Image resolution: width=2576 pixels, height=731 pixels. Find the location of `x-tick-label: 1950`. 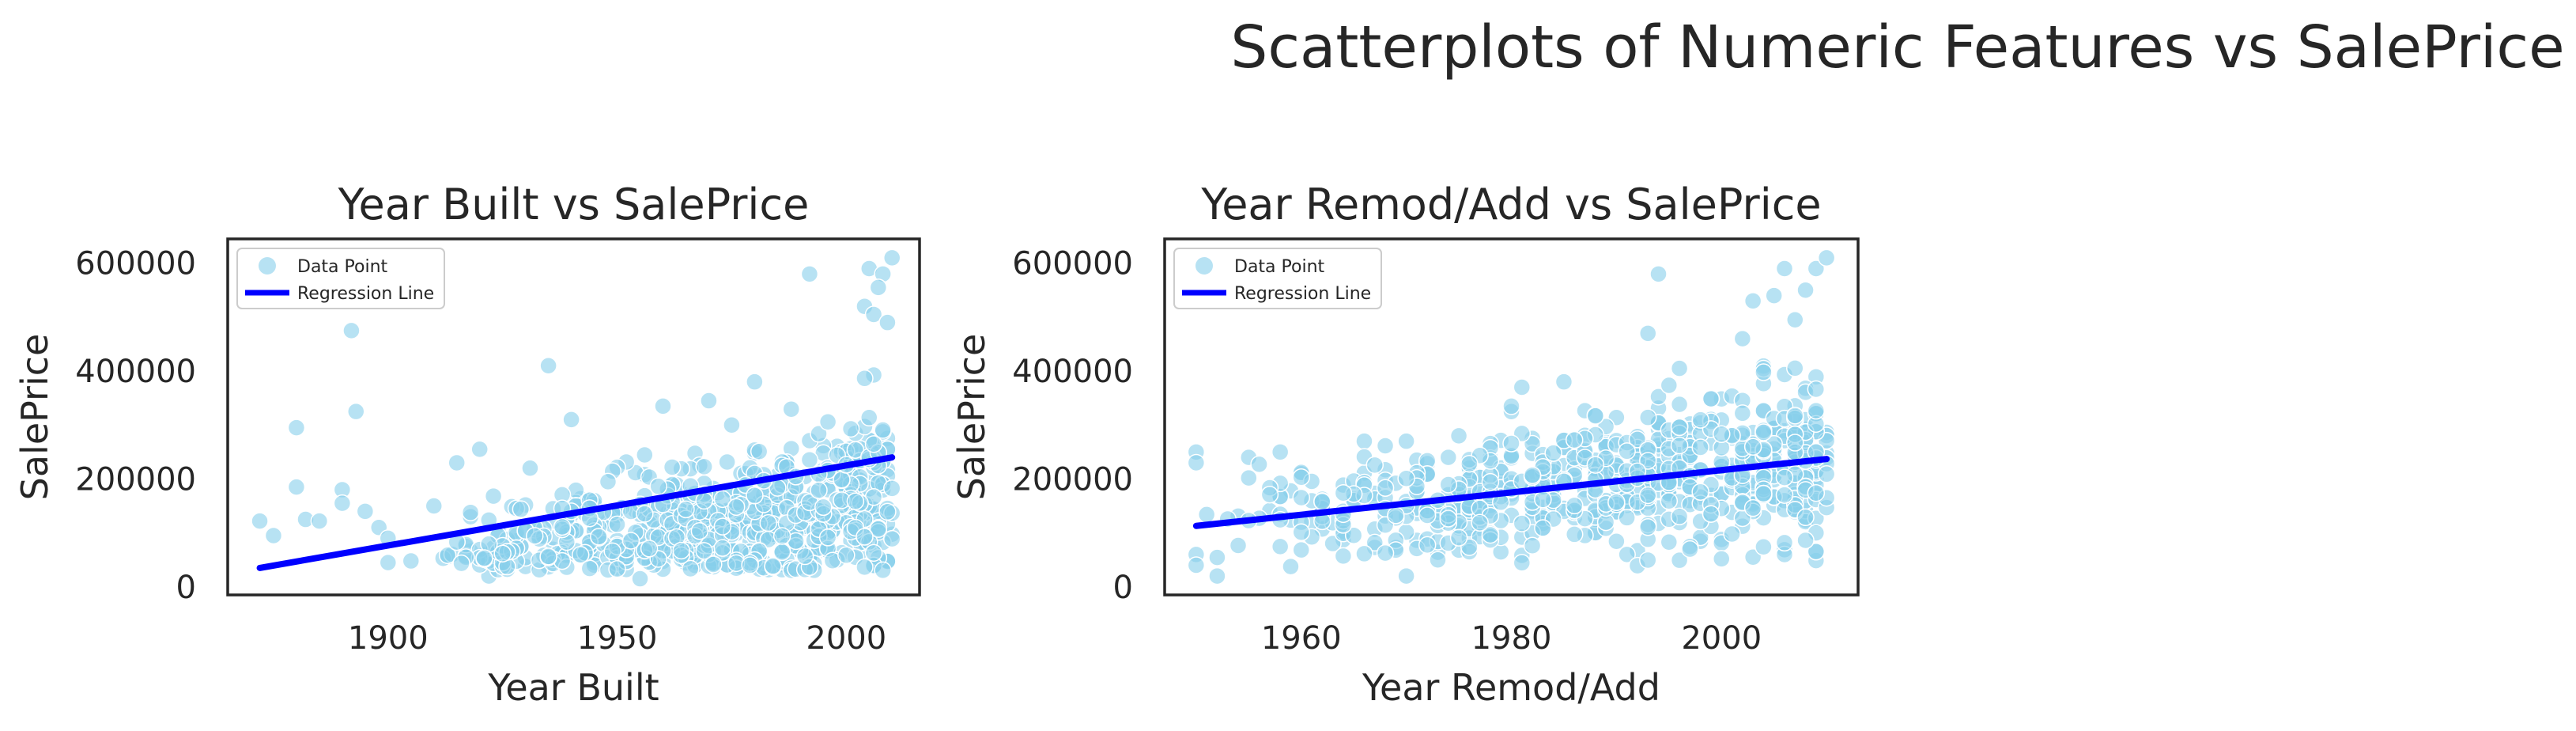

x-tick-label: 1950 is located at coordinates (617, 638).